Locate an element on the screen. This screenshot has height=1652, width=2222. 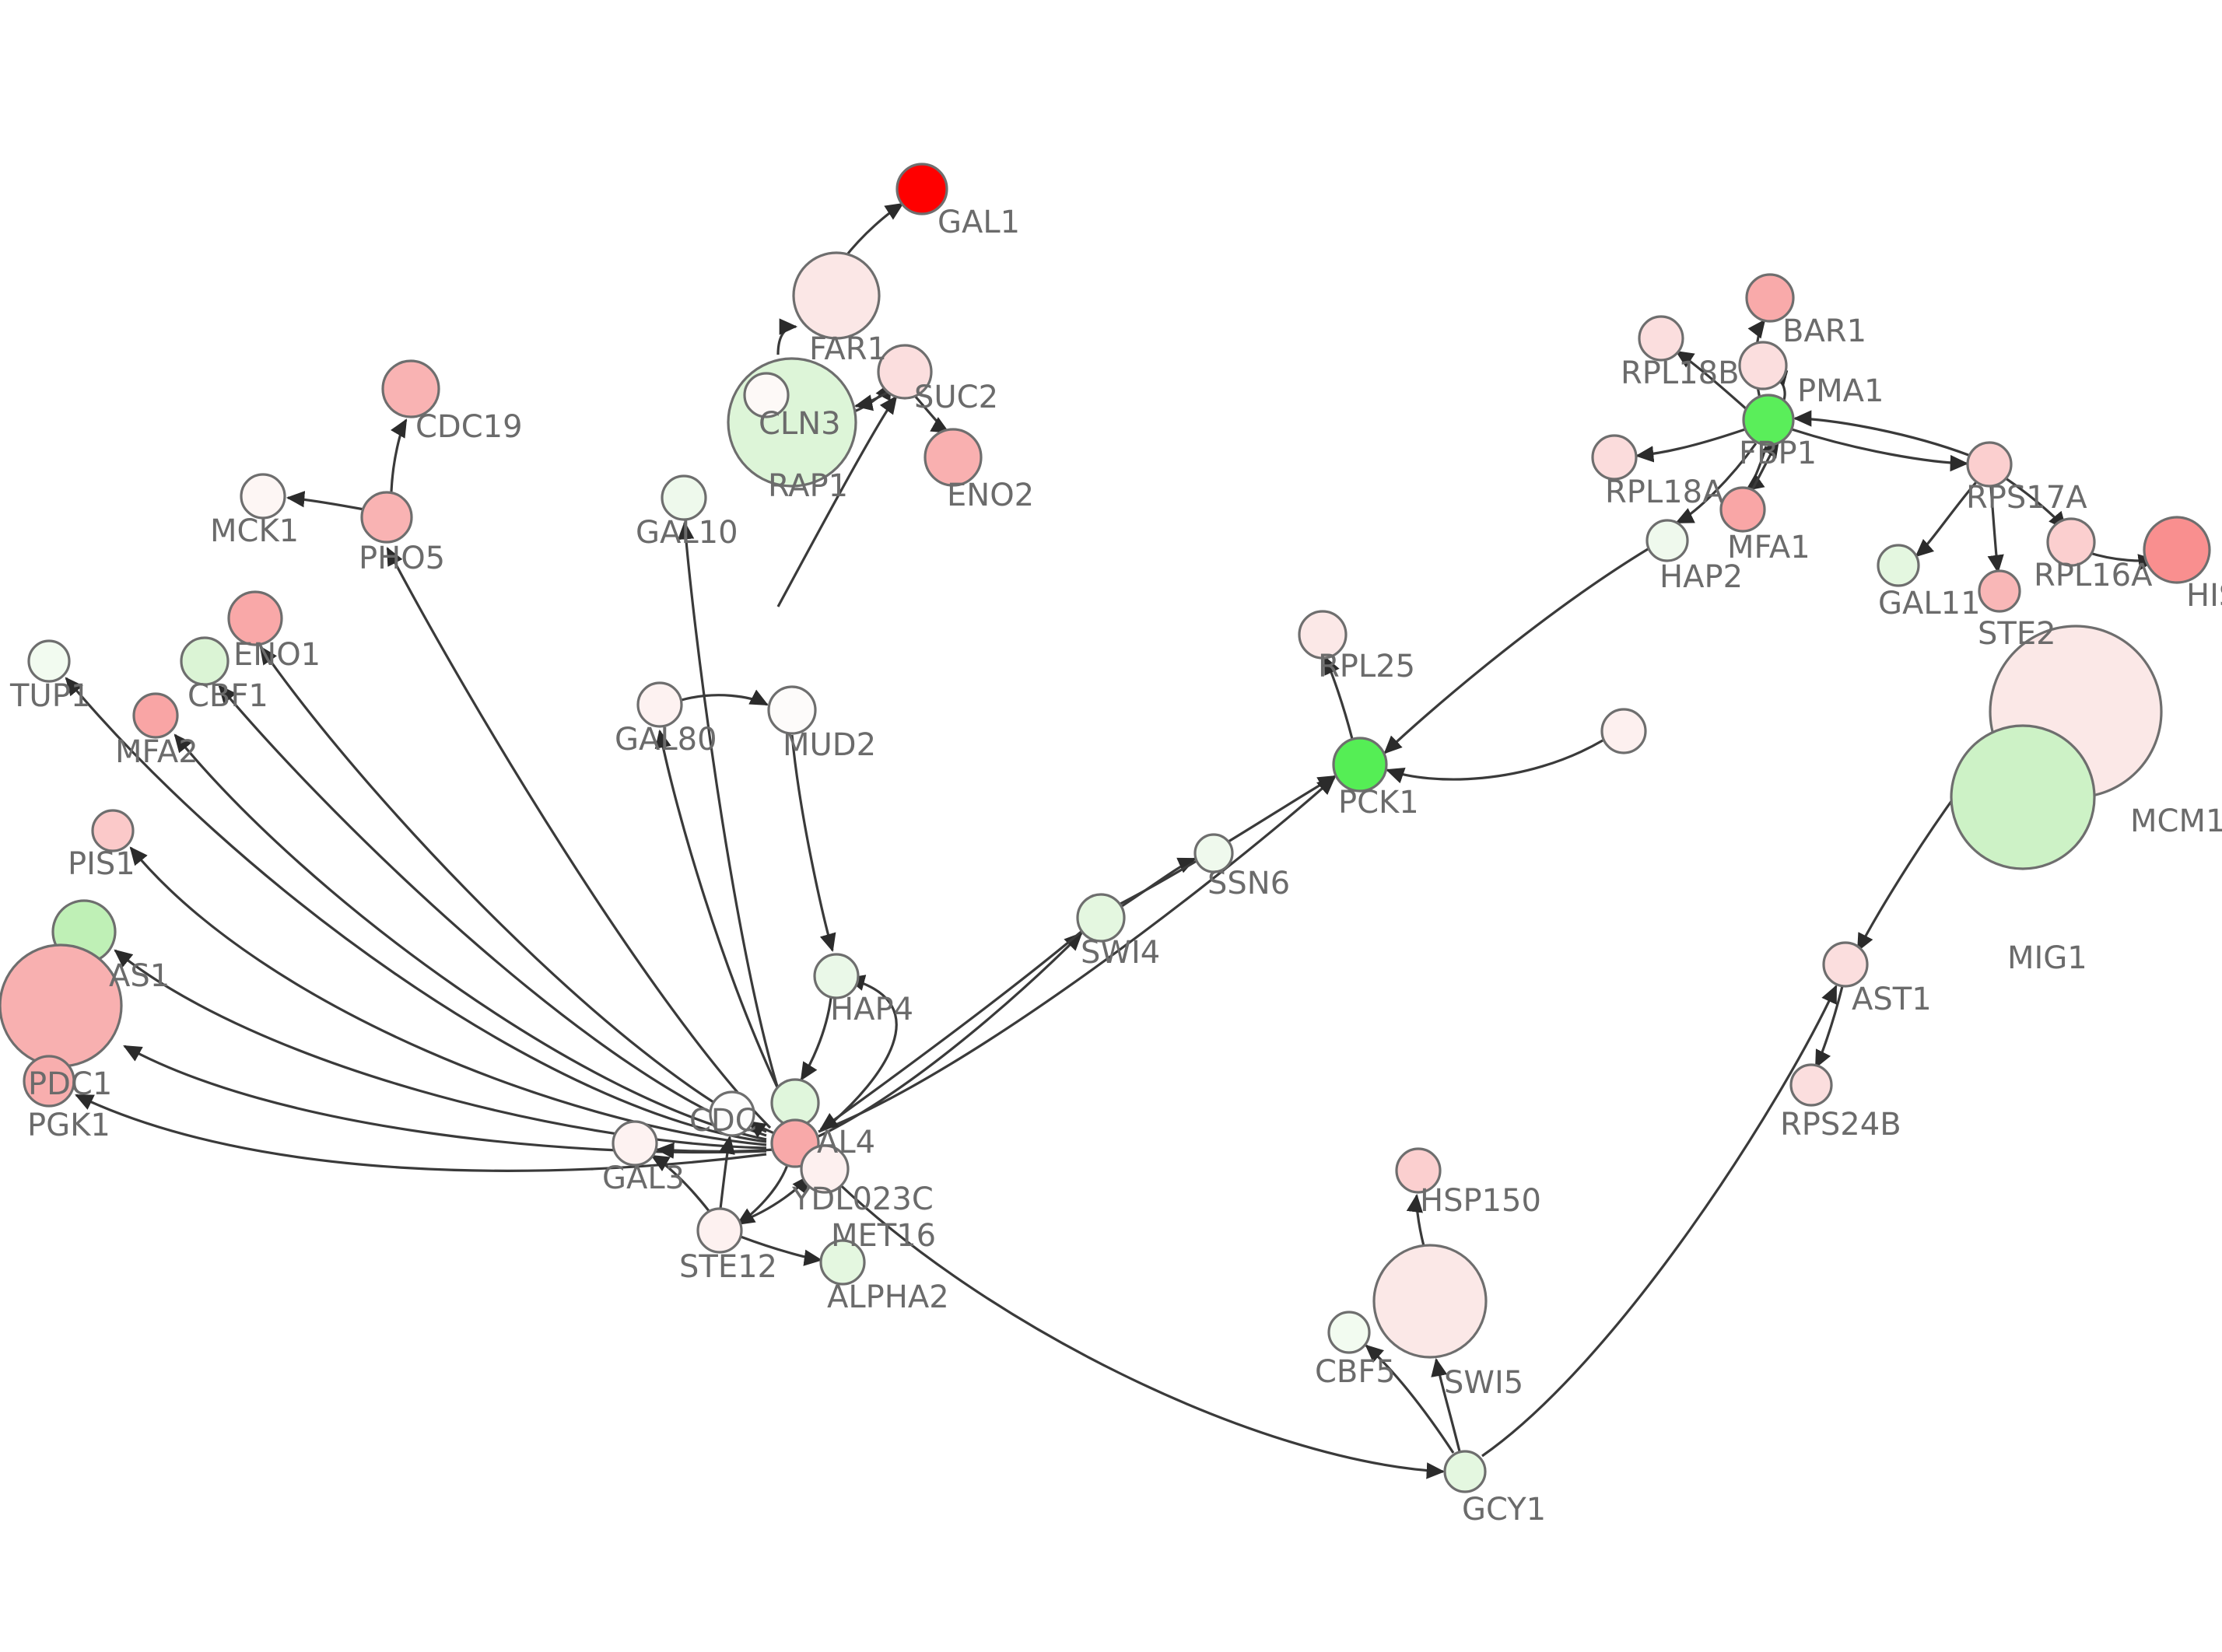
edge-gal4-to-gcy1 is located at coordinates (1130, 1319).